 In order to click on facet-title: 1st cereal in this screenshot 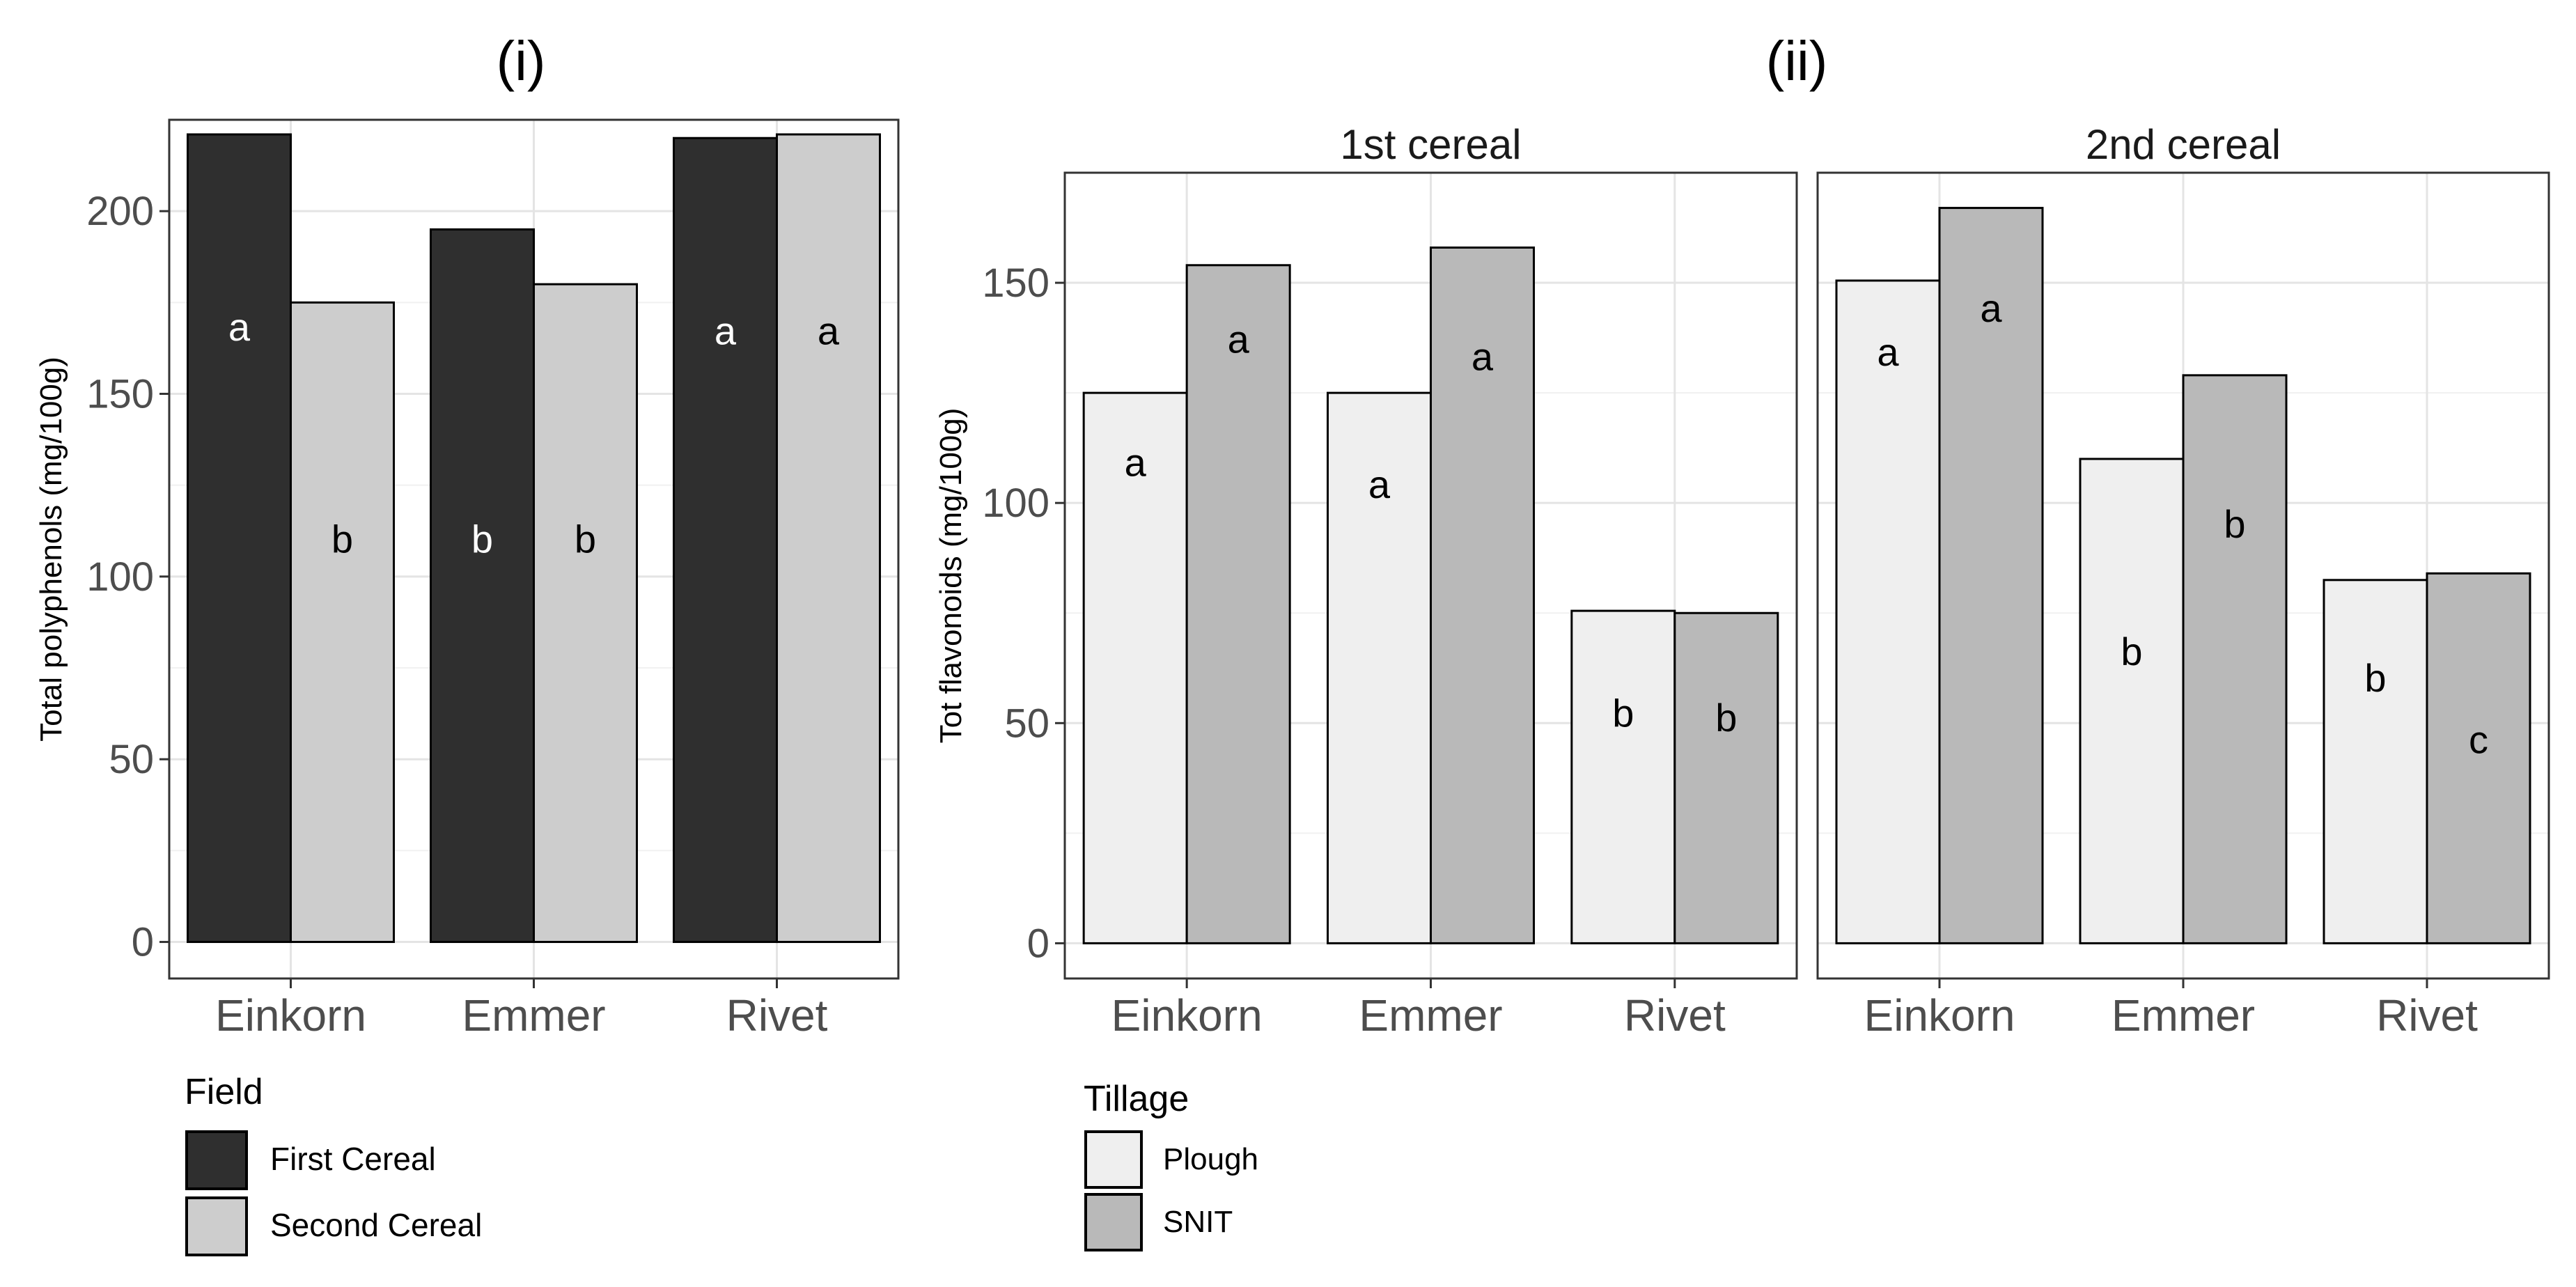, I will do `click(1430, 144)`.